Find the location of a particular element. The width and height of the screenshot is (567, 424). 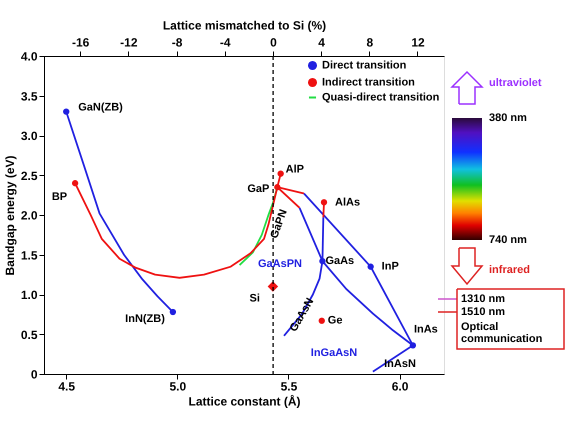

y-tick-label: 0.5 is located at coordinates (29, 335).